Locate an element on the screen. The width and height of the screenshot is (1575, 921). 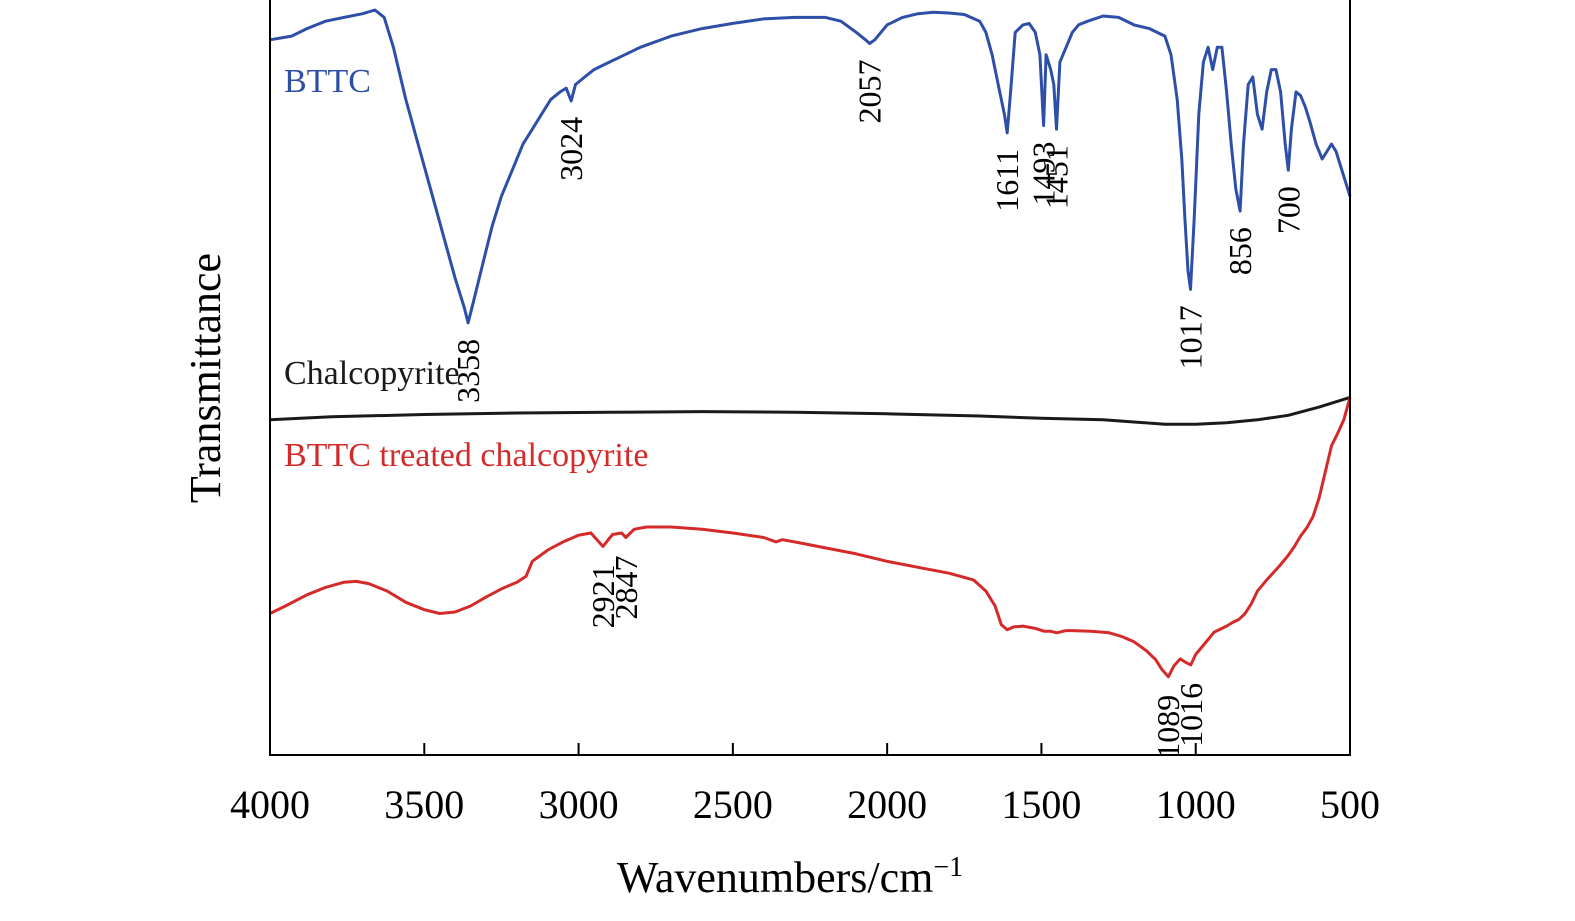
y-axis-title: Transmittance is located at coordinates (205, 378).